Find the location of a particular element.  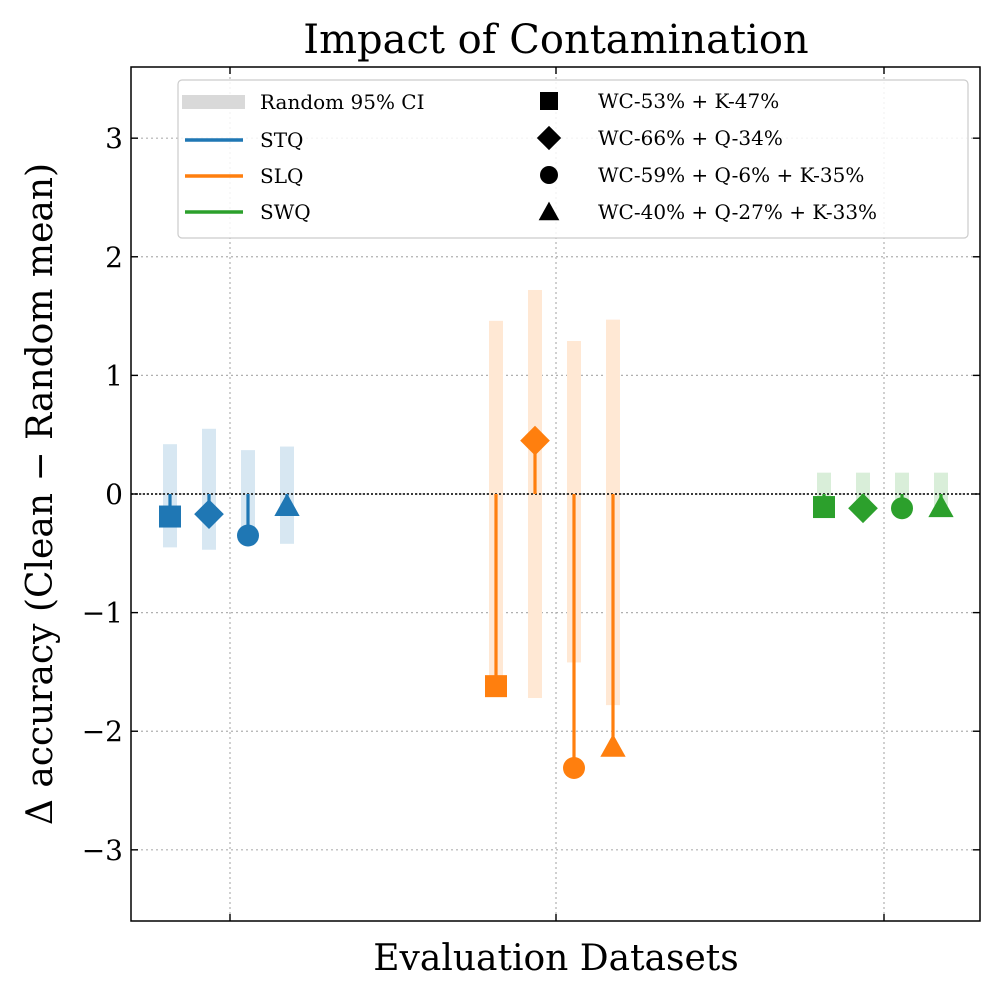

marker-slq-diamond is located at coordinates (535, 440).